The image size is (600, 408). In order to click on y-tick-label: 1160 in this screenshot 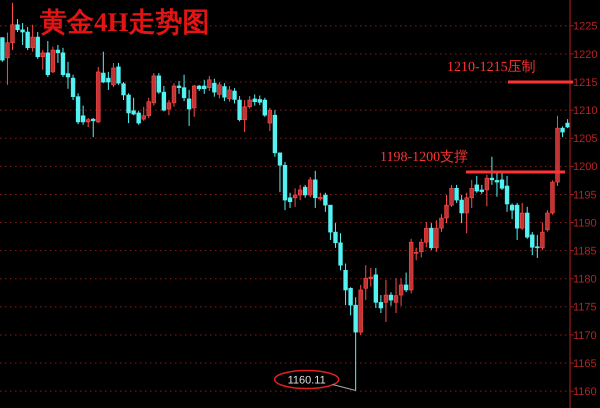, I will do `click(585, 392)`.